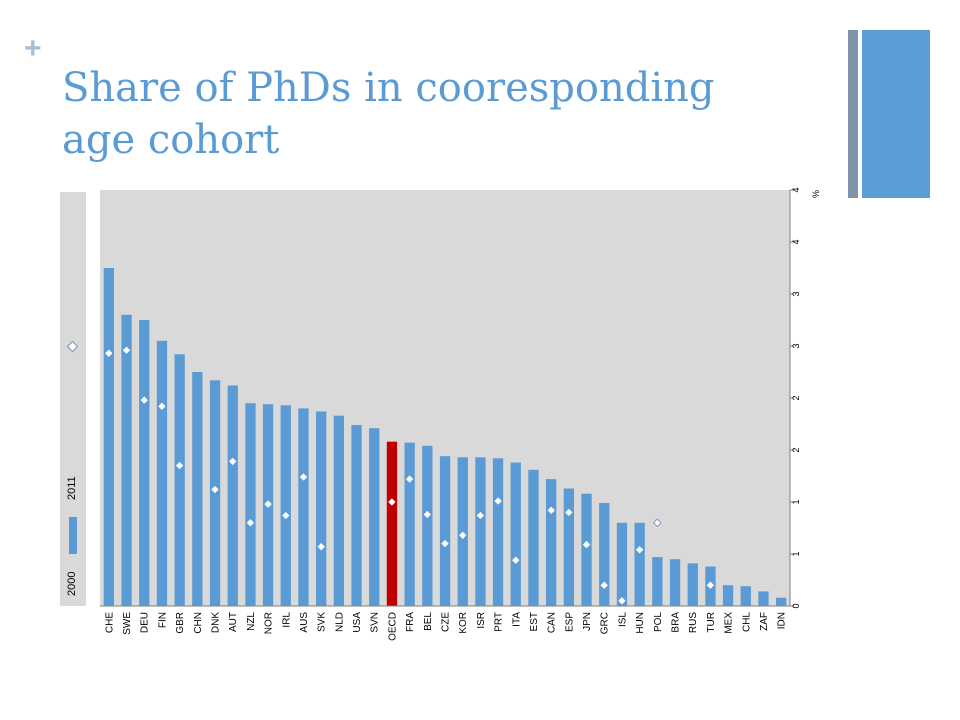  What do you see at coordinates (409, 479) in the screenshot?
I see `marker-fra` at bounding box center [409, 479].